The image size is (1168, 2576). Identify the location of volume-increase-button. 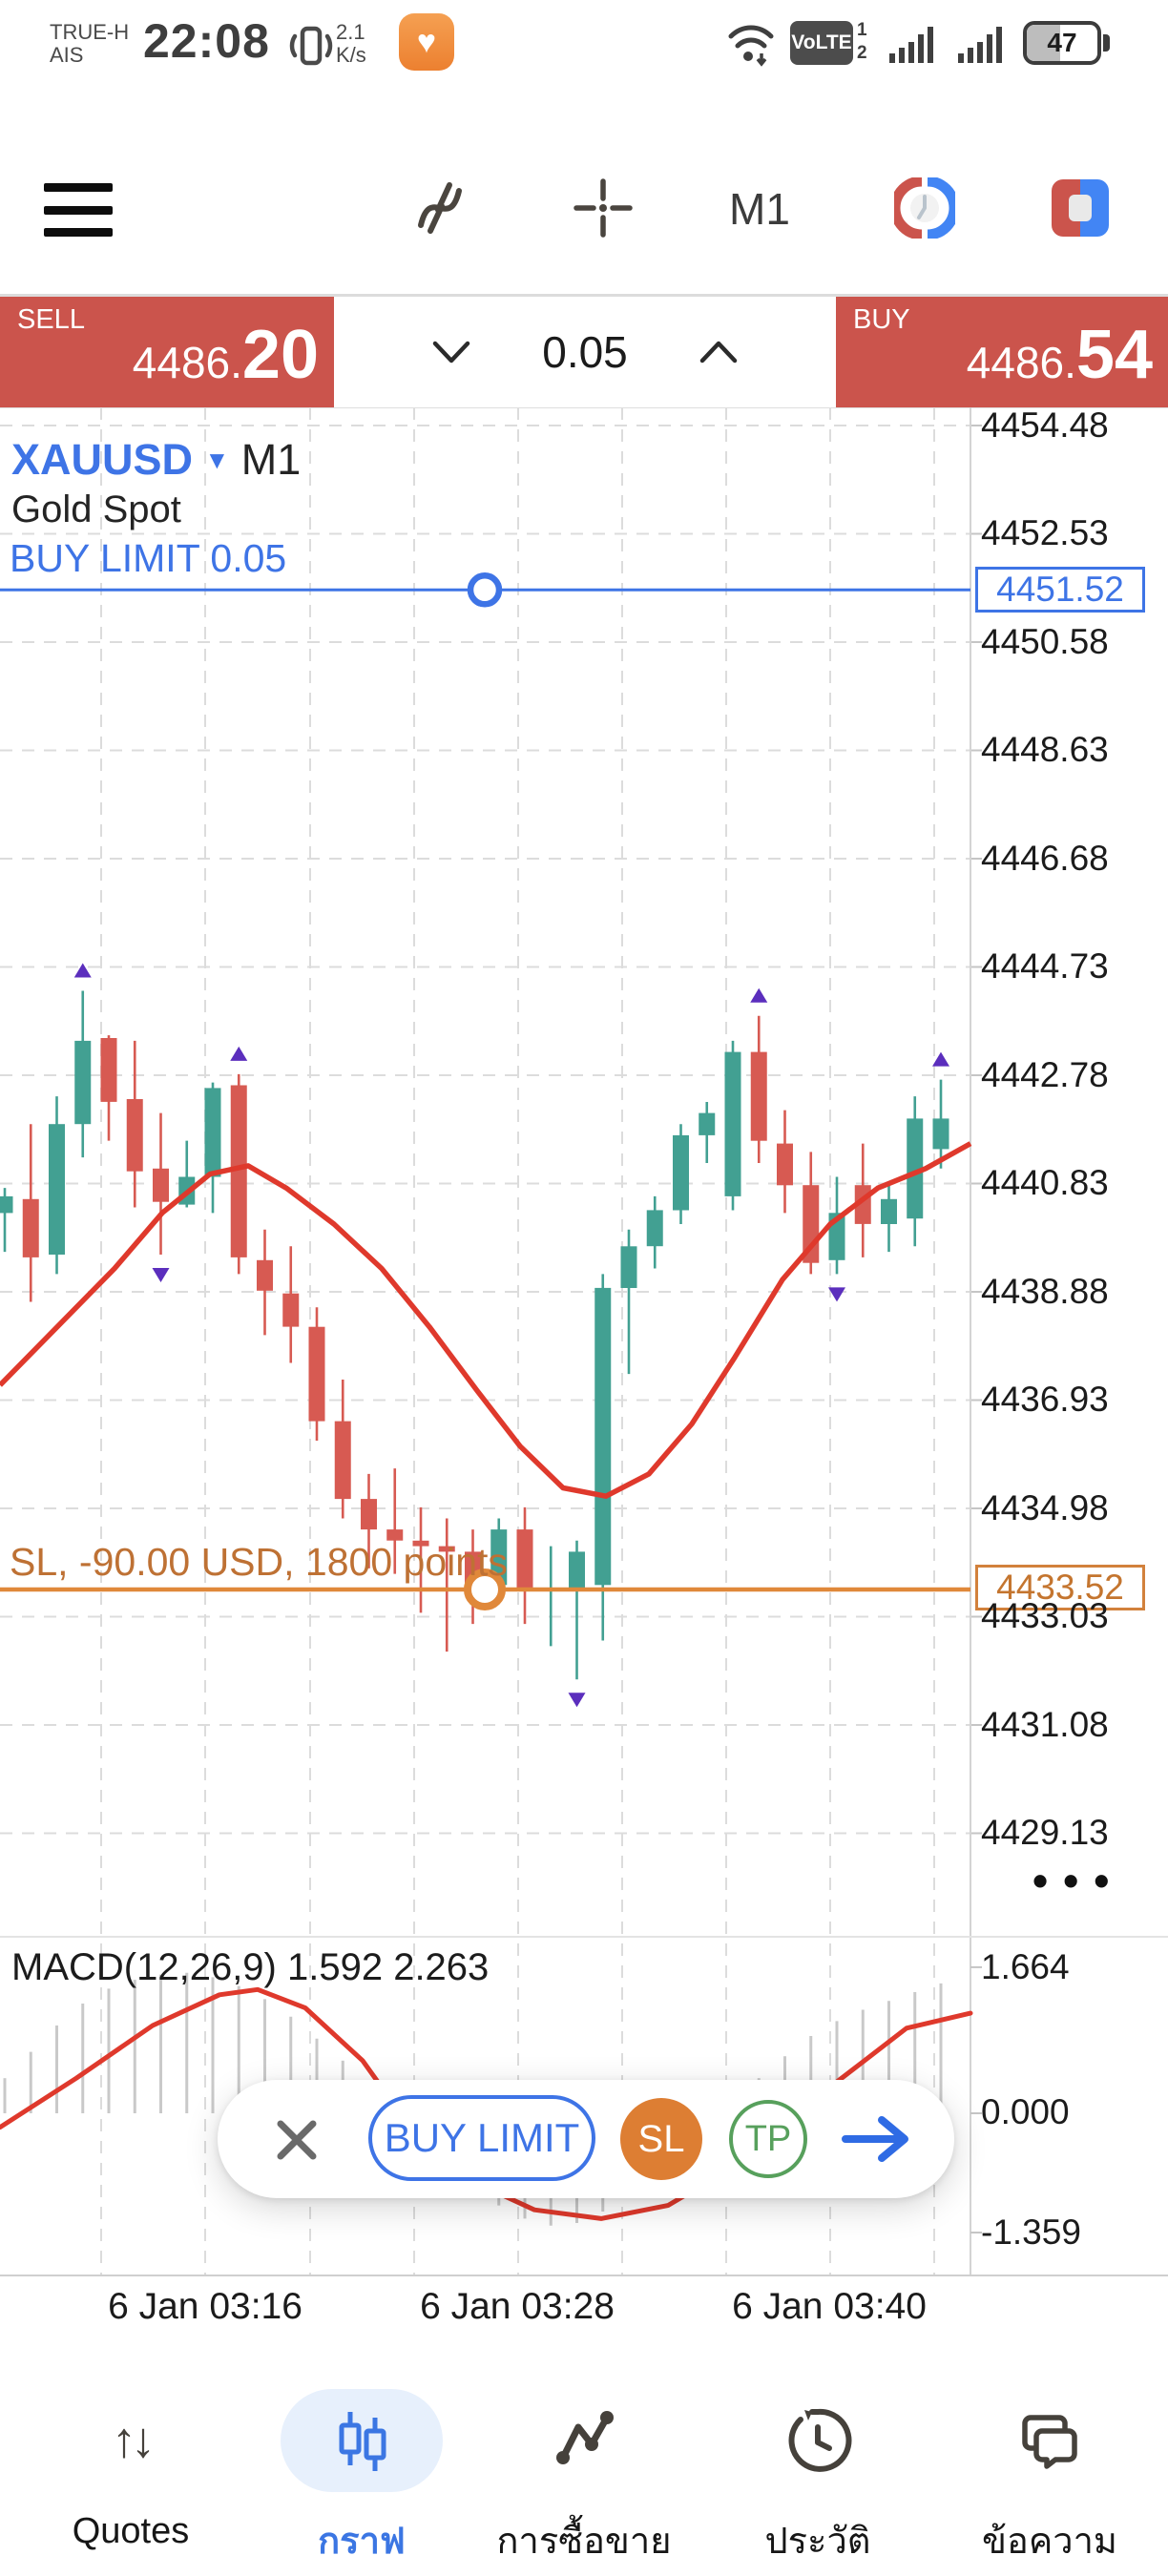
(718, 352).